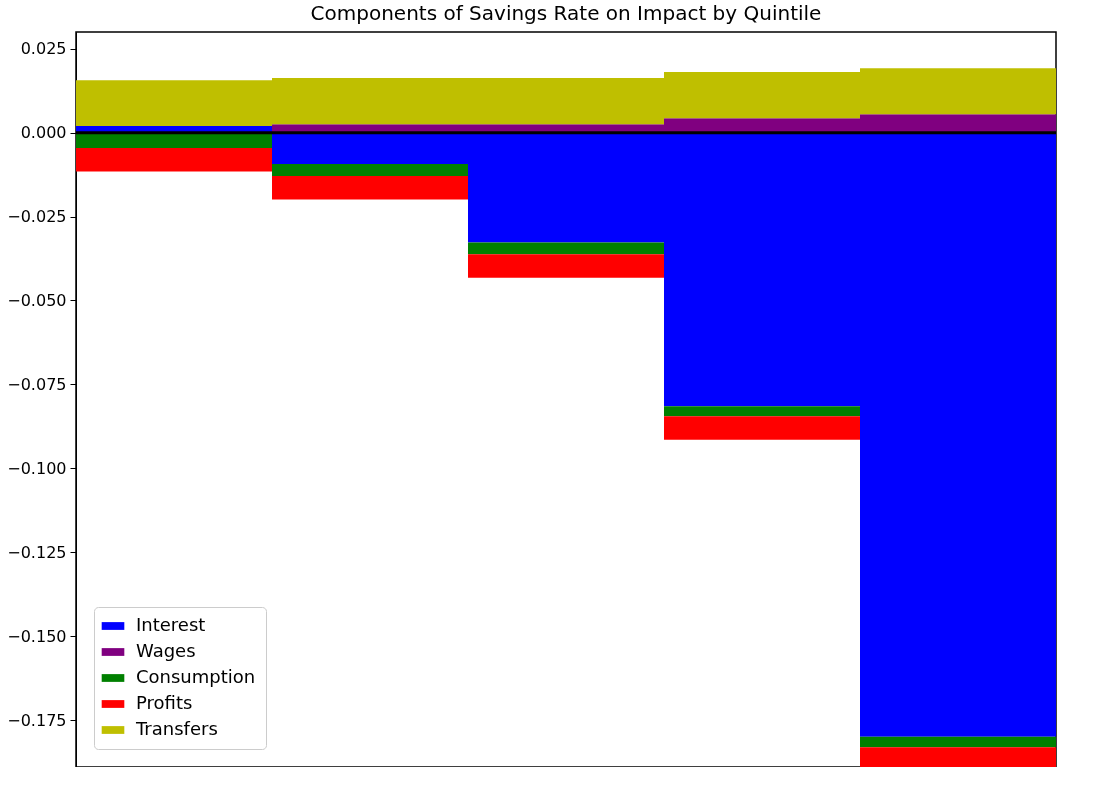 The width and height of the screenshot is (1113, 794). What do you see at coordinates (37, 468) in the screenshot?
I see `y-tick-label: −0.100` at bounding box center [37, 468].